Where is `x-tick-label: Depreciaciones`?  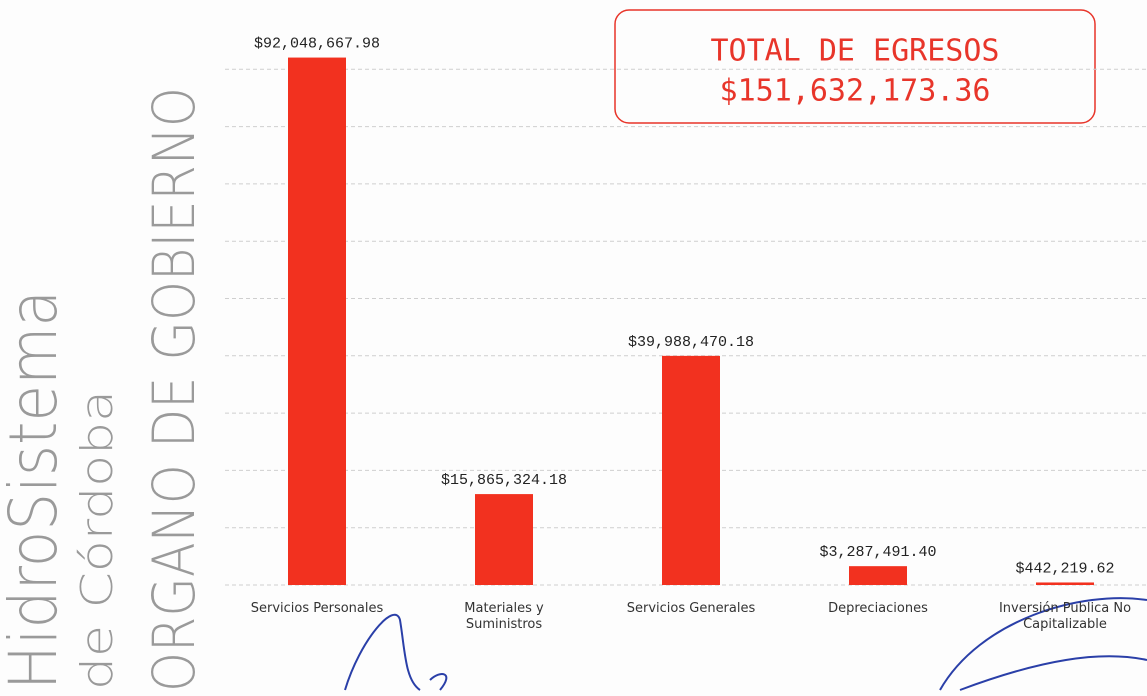 x-tick-label: Depreciaciones is located at coordinates (878, 608).